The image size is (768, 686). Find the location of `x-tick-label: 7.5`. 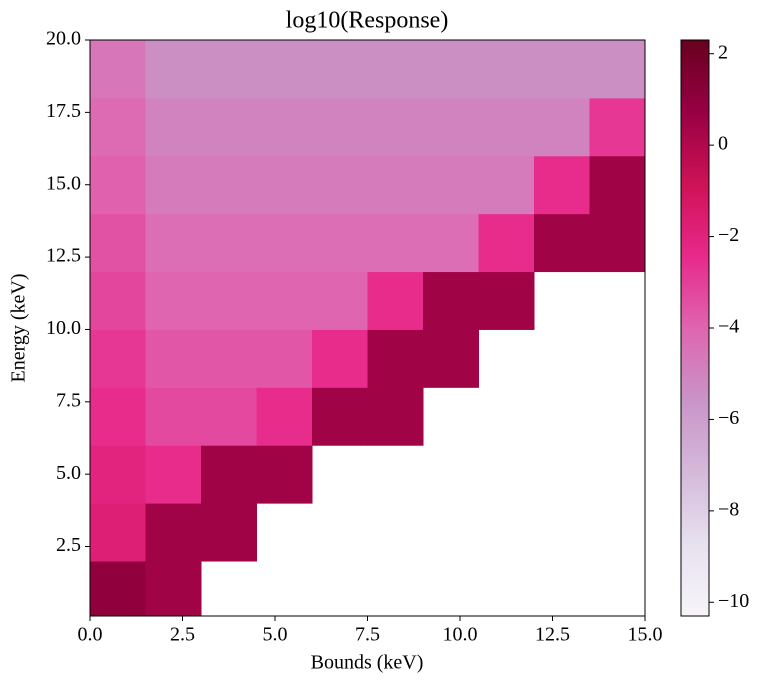

x-tick-label: 7.5 is located at coordinates (367, 635).